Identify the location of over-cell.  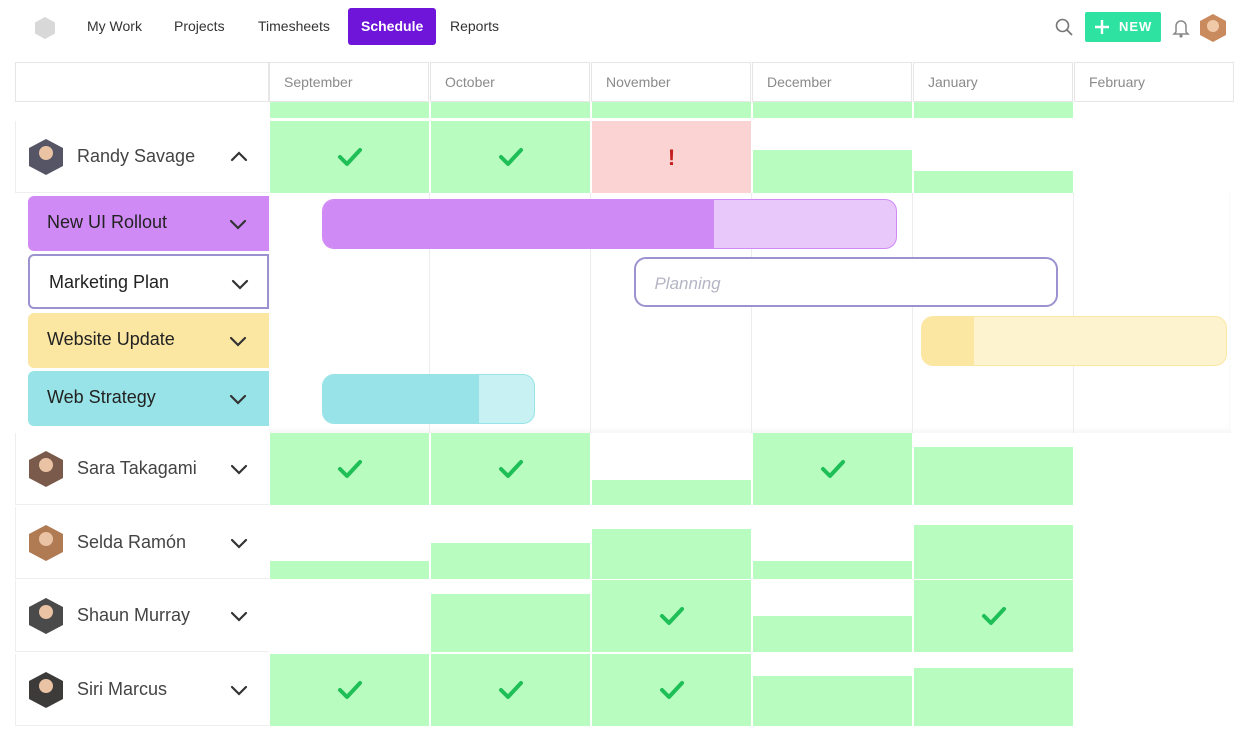
(671, 157).